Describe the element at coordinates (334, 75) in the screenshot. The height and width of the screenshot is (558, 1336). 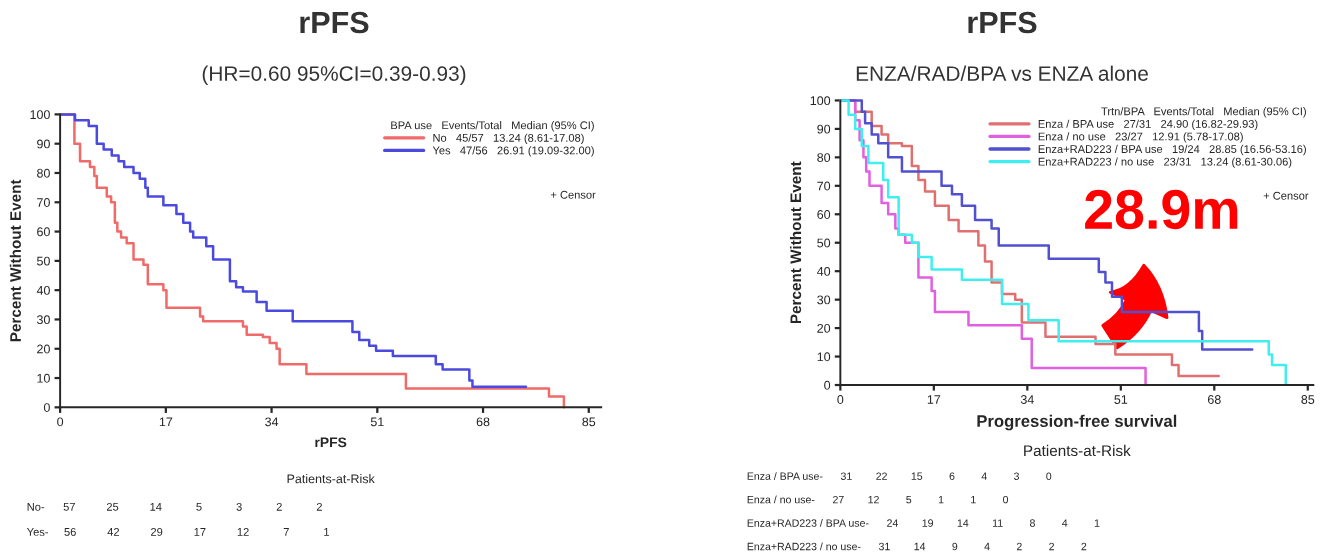
I see `chart-subtitle: (HR=0.60 95%CI=0.39-0.93)` at that location.